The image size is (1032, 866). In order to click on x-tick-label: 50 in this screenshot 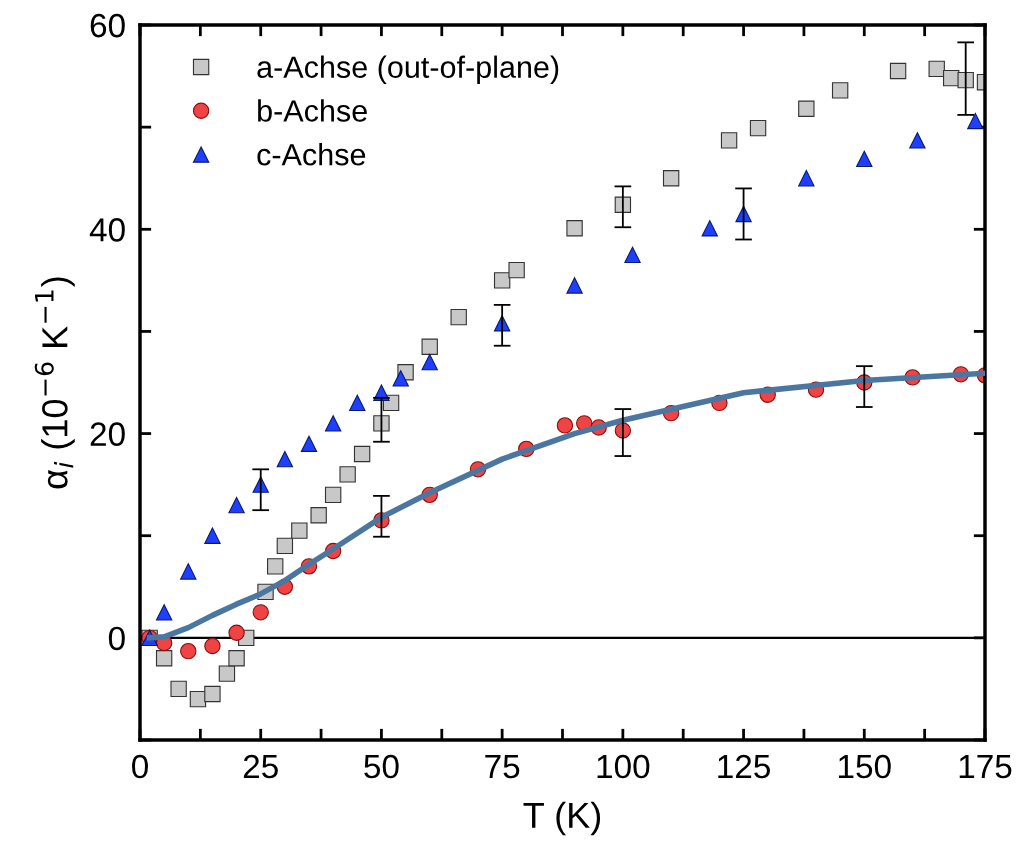, I will do `click(381, 766)`.